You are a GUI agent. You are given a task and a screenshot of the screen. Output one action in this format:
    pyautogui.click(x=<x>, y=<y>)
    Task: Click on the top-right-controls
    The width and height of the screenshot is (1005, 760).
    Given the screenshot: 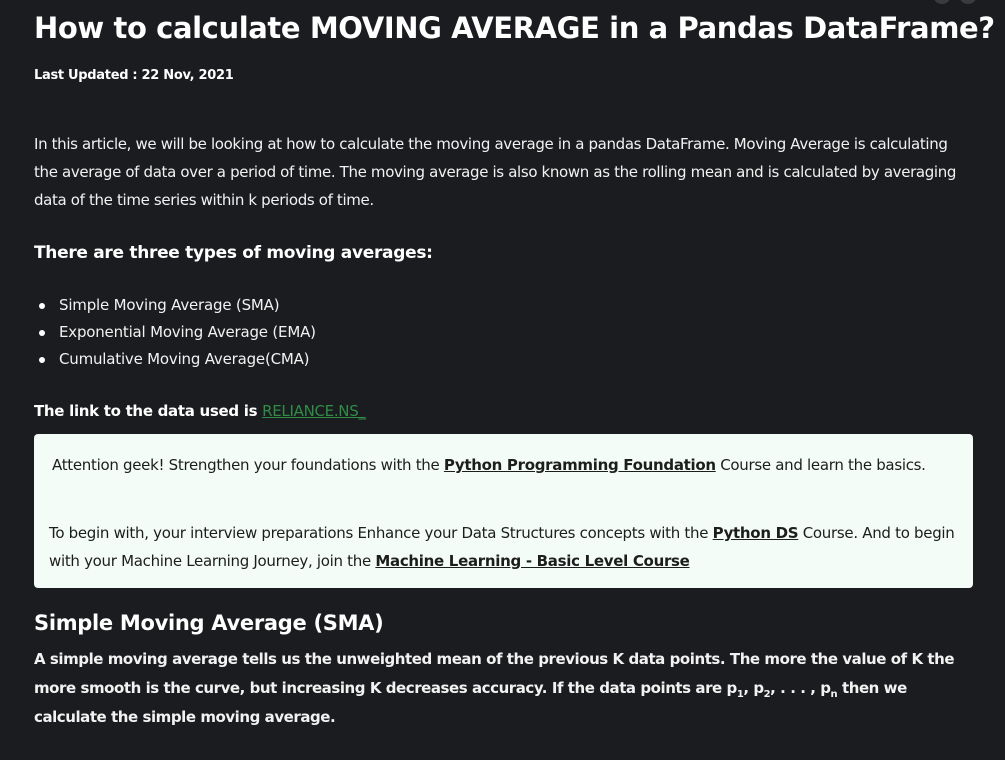 What is the action you would take?
    pyautogui.click(x=955, y=2)
    